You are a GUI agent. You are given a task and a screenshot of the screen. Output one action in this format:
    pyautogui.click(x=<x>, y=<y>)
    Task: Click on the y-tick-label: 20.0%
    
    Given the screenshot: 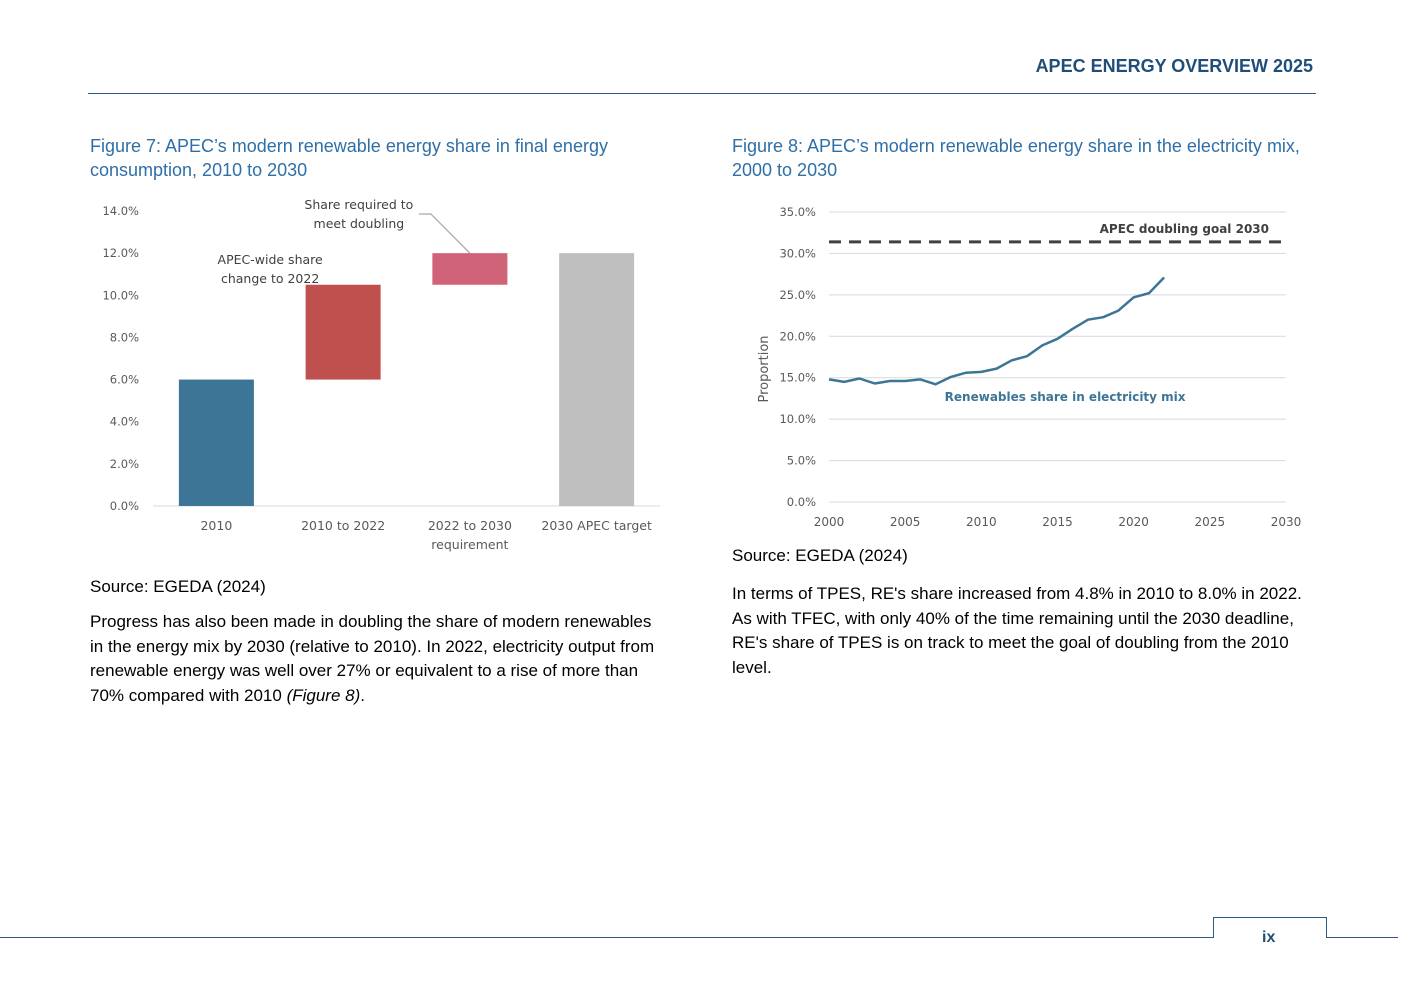 What is the action you would take?
    pyautogui.click(x=797, y=336)
    